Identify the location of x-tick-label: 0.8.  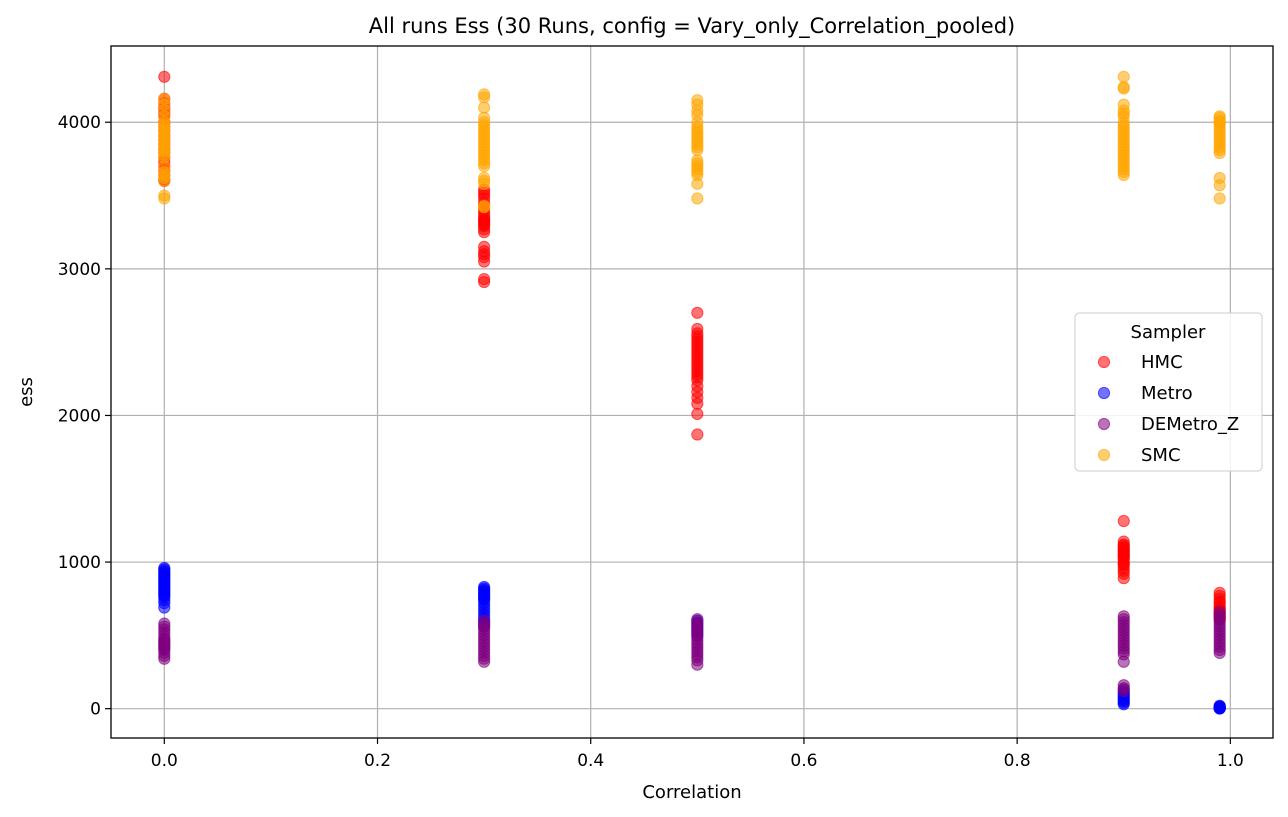
(1017, 761).